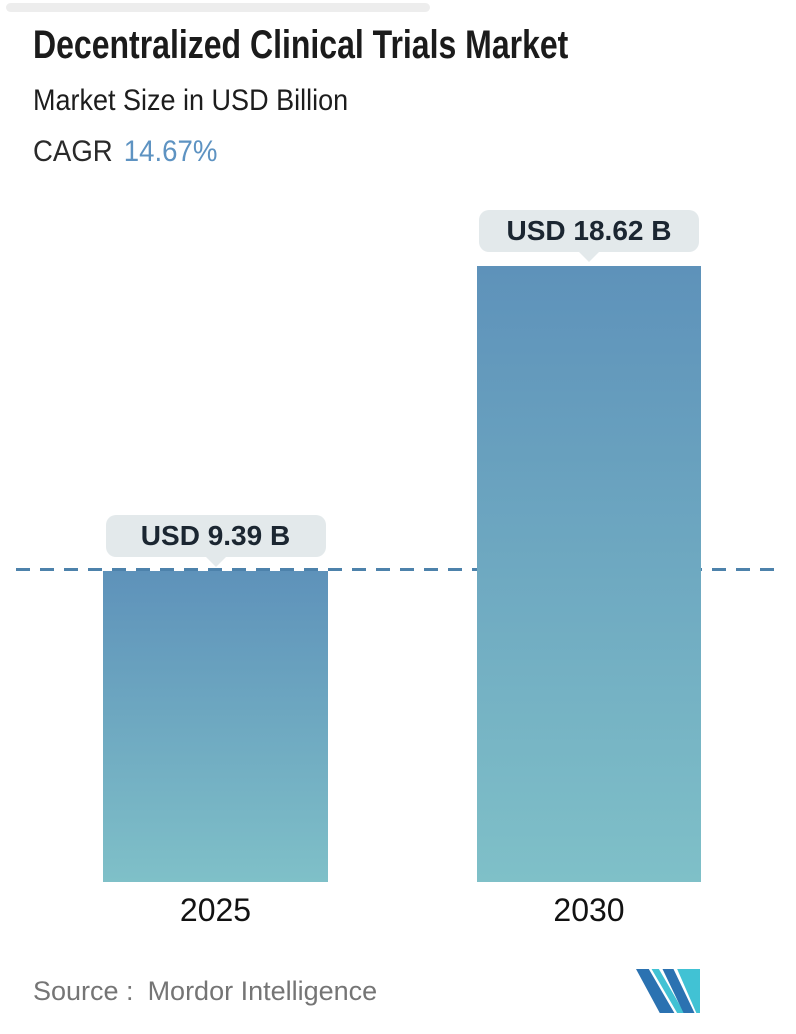 Image resolution: width=796 pixels, height=1034 pixels. Describe the element at coordinates (83, 991) in the screenshot. I see `source-label: Source :` at that location.